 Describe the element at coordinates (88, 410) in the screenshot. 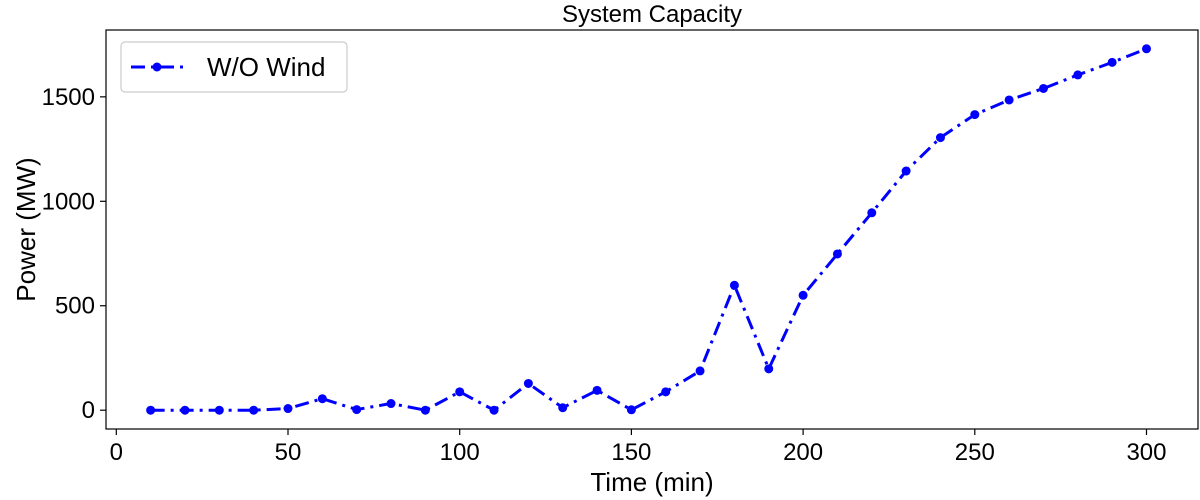

I see `y-tick-label: 0` at that location.